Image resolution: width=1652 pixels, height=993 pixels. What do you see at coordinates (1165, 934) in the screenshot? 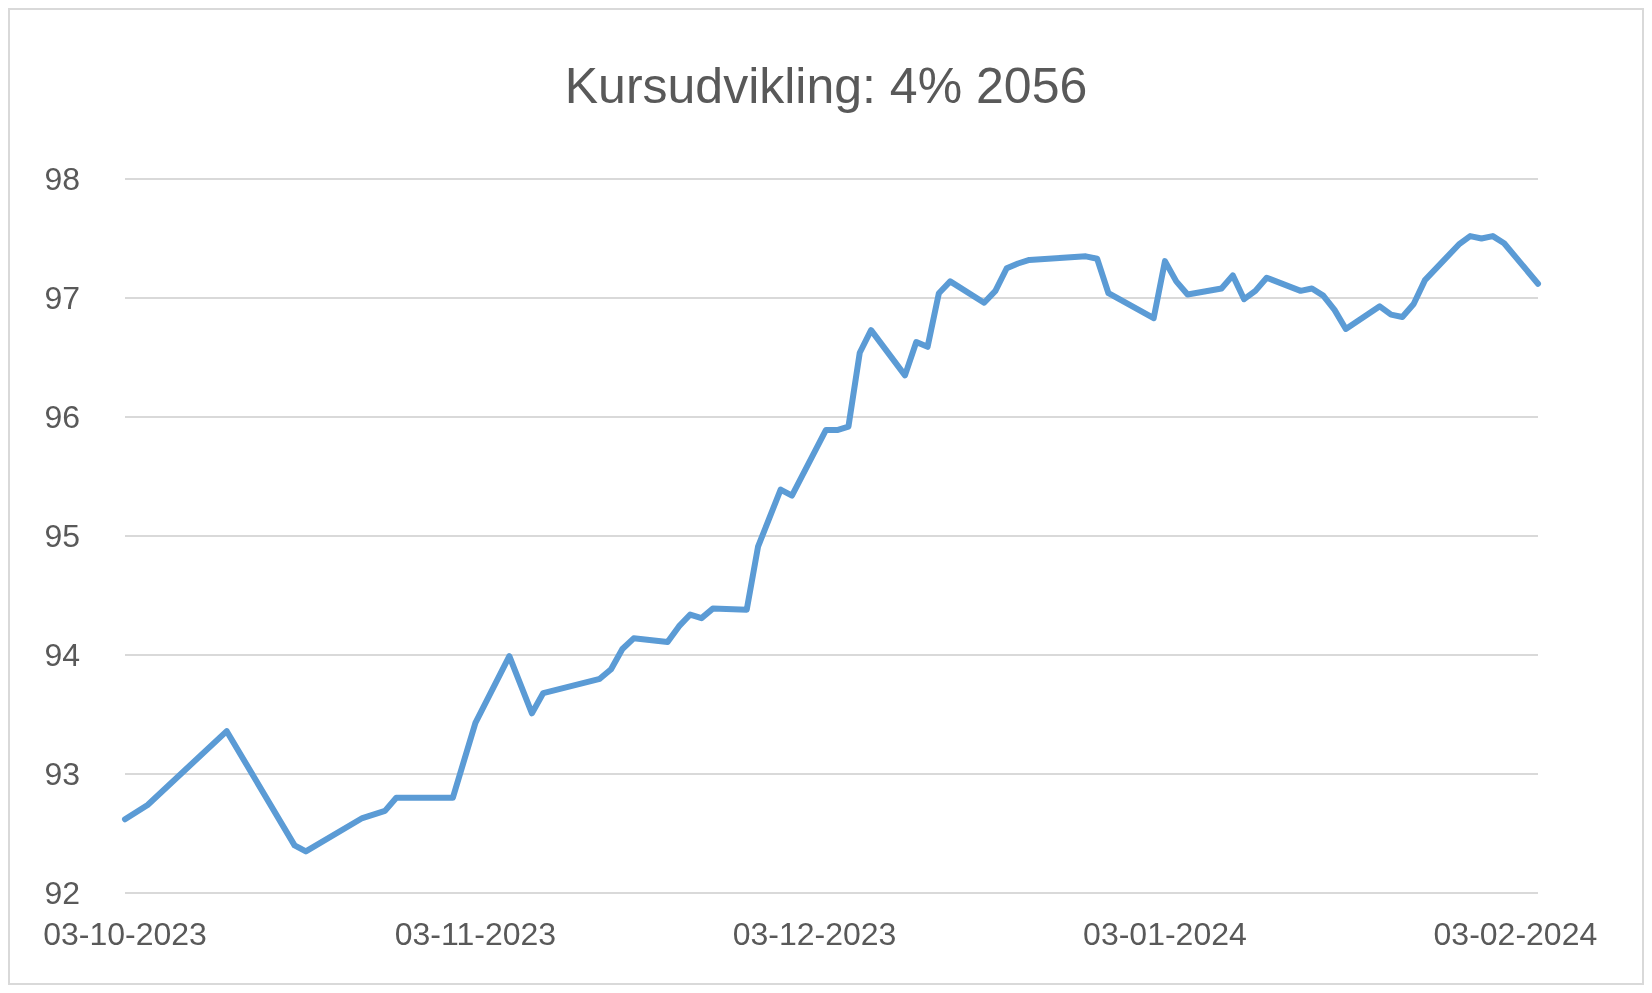
I see `x-tick-label: 03-01-2024` at bounding box center [1165, 934].